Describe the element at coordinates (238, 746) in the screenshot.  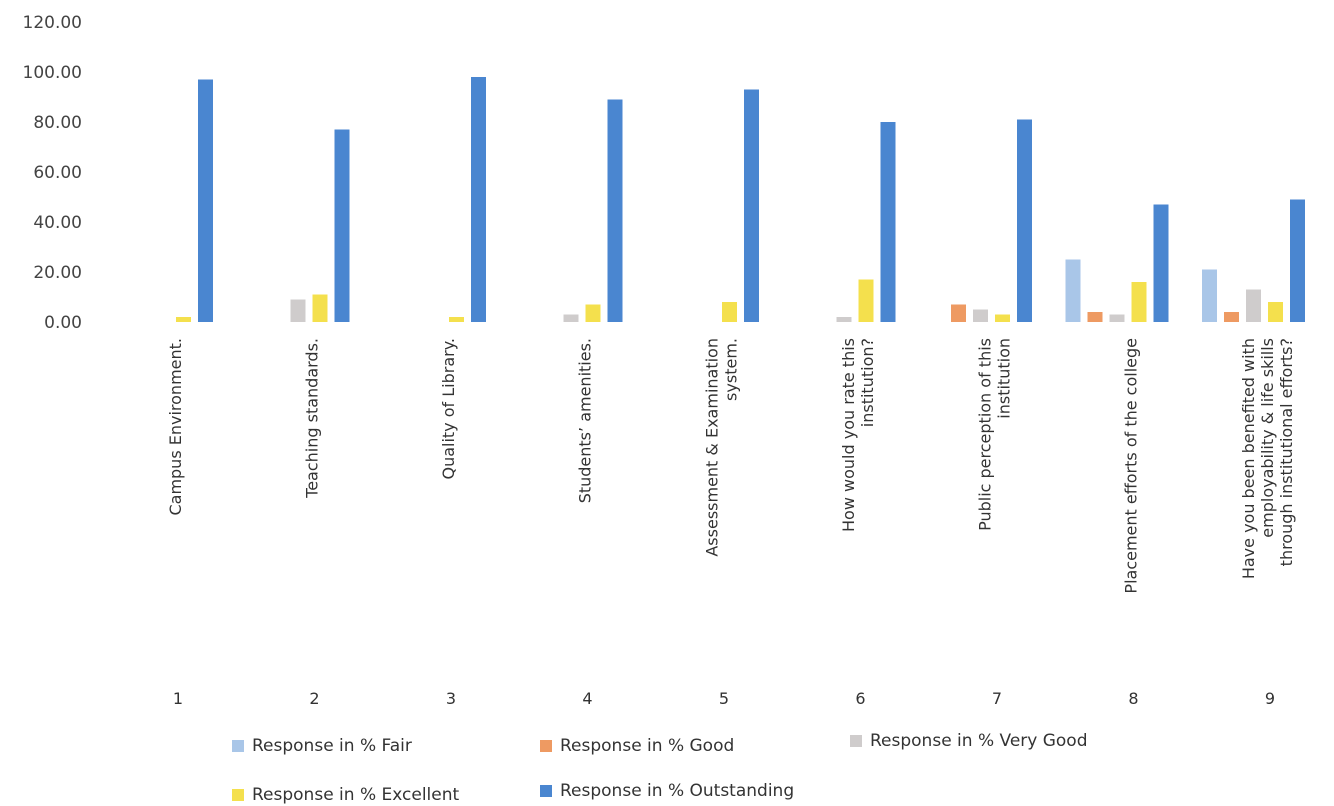
I see `legend-swatch-fair` at that location.